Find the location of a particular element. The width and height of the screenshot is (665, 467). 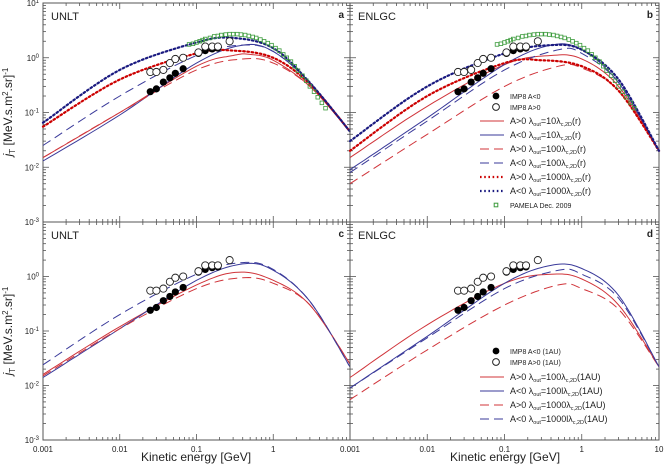

y-tick-exponent: 0 is located at coordinates (38, 276).